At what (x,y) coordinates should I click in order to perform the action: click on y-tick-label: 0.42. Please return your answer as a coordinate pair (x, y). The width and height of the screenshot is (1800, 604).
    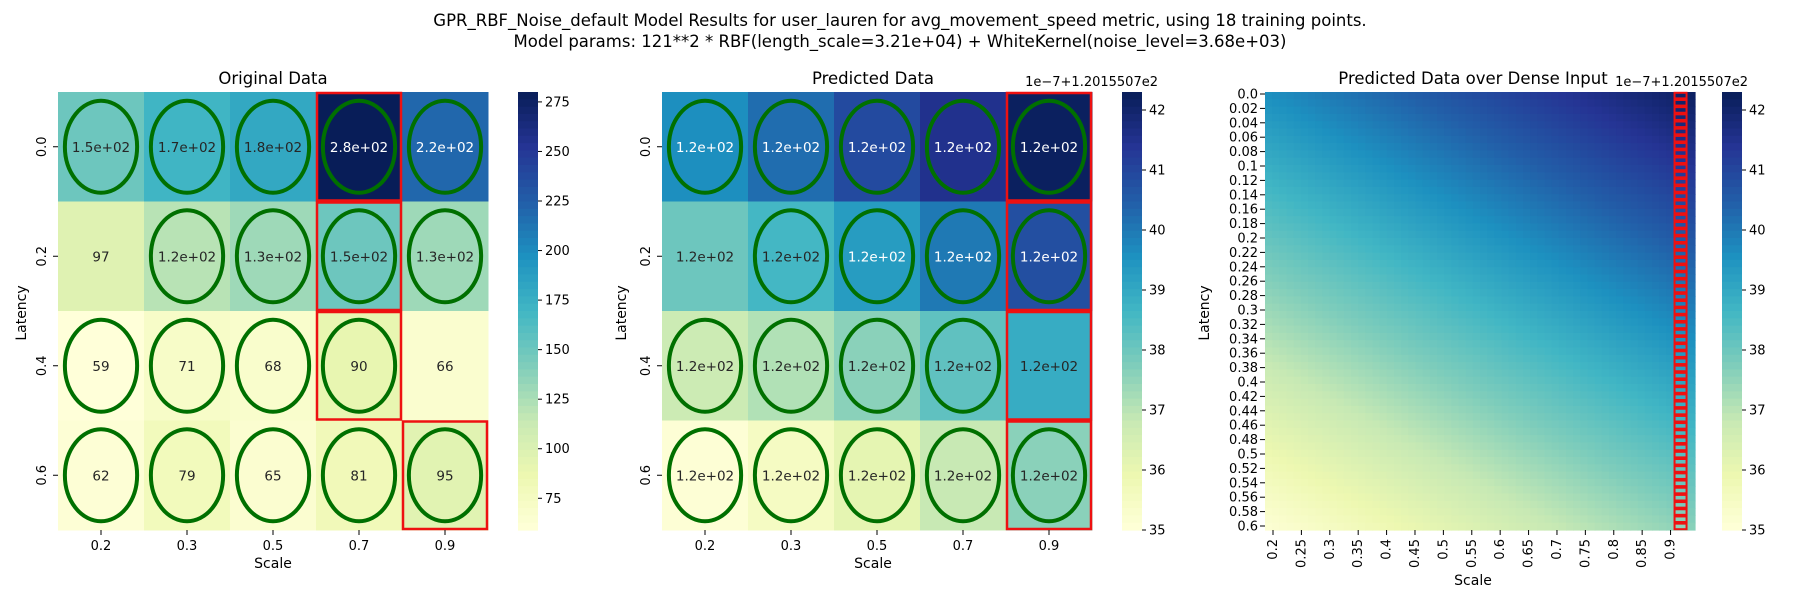
    Looking at the image, I should click on (1243, 397).